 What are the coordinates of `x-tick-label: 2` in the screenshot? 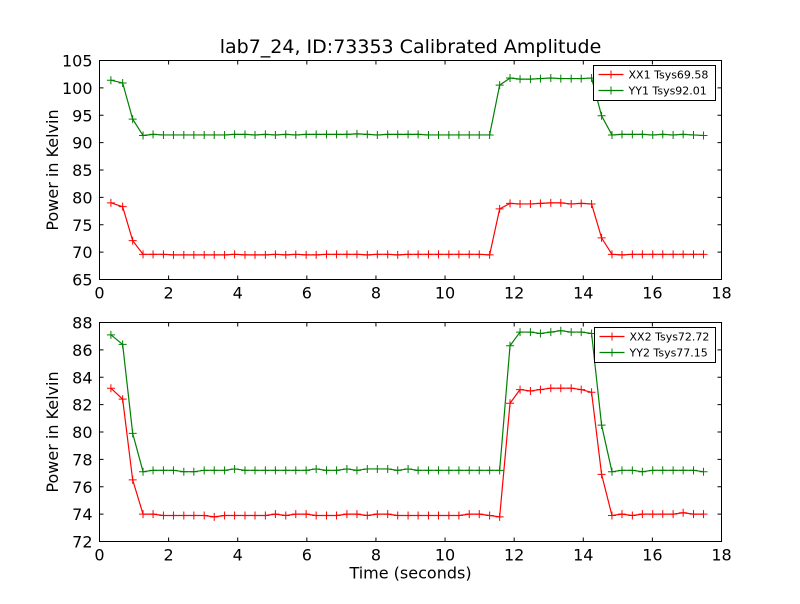 It's located at (169, 555).